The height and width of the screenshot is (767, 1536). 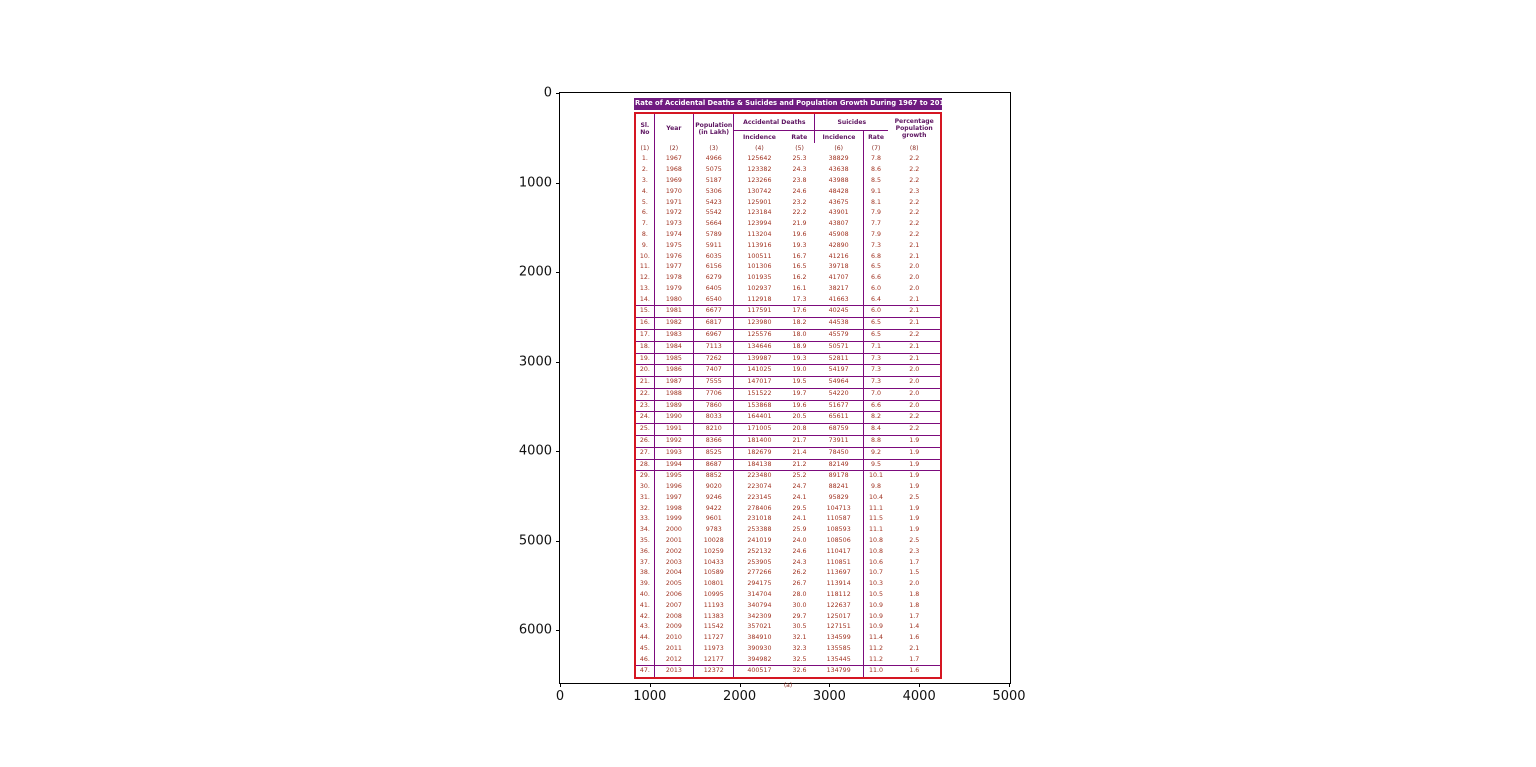 I want to click on table-cell: 16.2, so click(x=799, y=278).